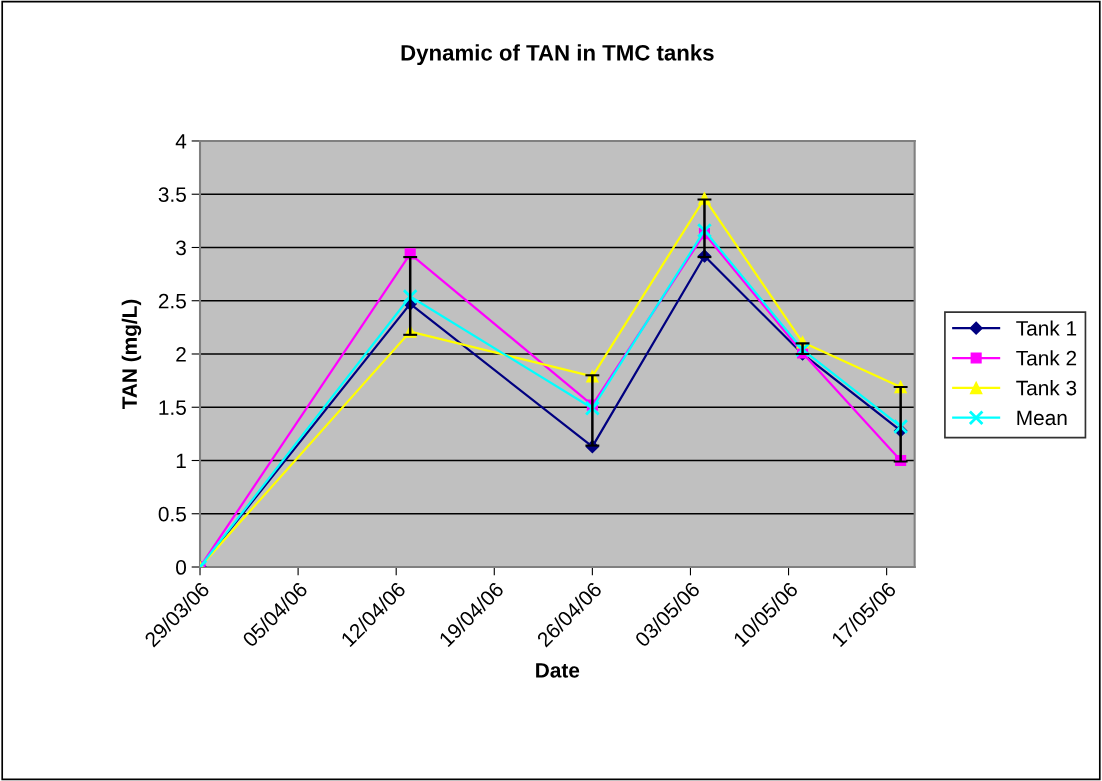 The height and width of the screenshot is (781, 1102). Describe the element at coordinates (558, 670) in the screenshot. I see `x-axis-title: Date` at that location.